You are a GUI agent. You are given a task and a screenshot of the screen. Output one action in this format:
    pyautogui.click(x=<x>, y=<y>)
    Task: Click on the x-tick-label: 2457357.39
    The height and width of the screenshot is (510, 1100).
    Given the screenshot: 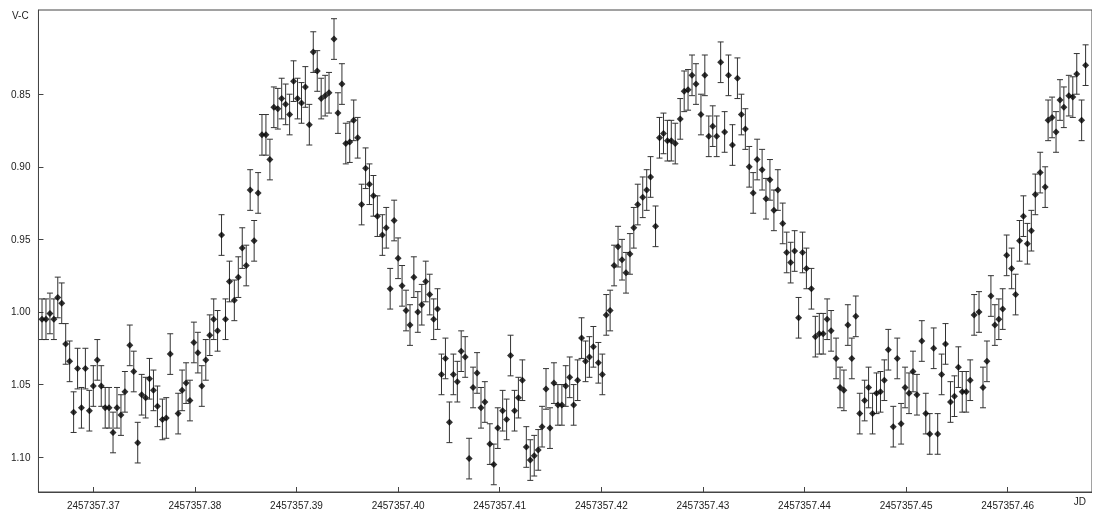 What is the action you would take?
    pyautogui.click(x=297, y=504)
    